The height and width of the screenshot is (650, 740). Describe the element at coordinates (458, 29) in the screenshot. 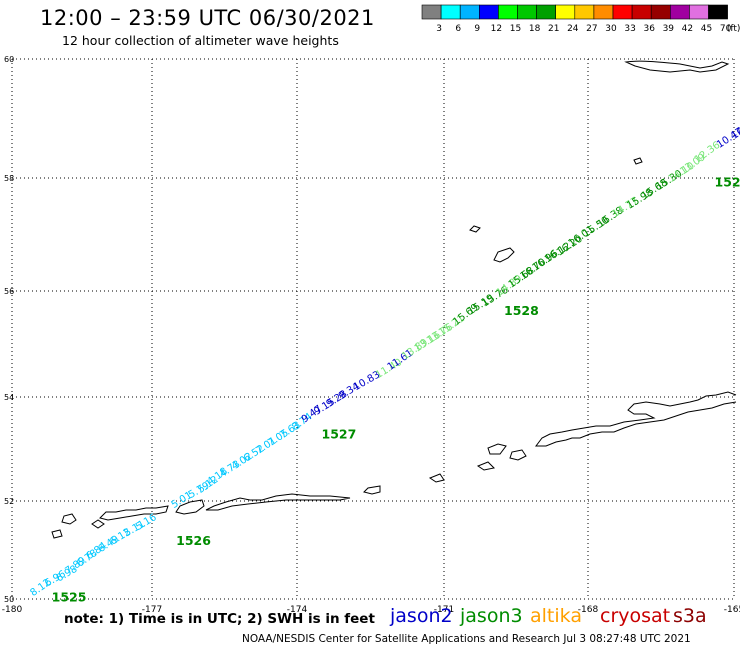

I see `colorbar-tick-label: 6` at that location.